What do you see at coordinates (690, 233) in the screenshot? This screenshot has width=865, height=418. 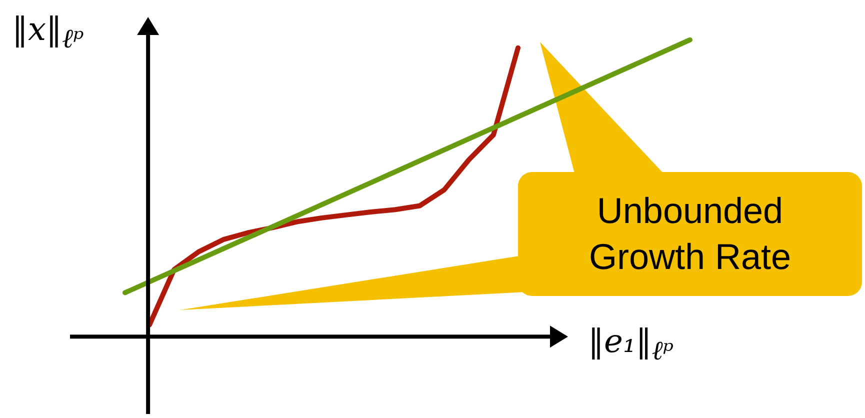 I see `annotation: Unbounded Growth Rate` at bounding box center [690, 233].